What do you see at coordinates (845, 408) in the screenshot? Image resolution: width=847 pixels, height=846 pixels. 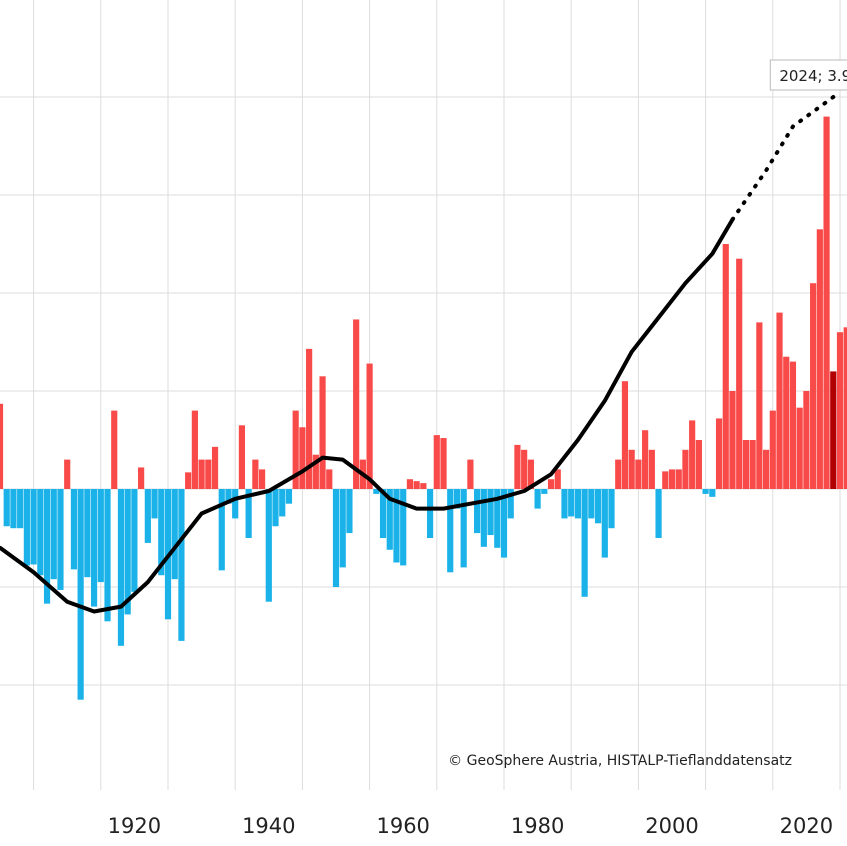 I see `bar-2026` at bounding box center [845, 408].